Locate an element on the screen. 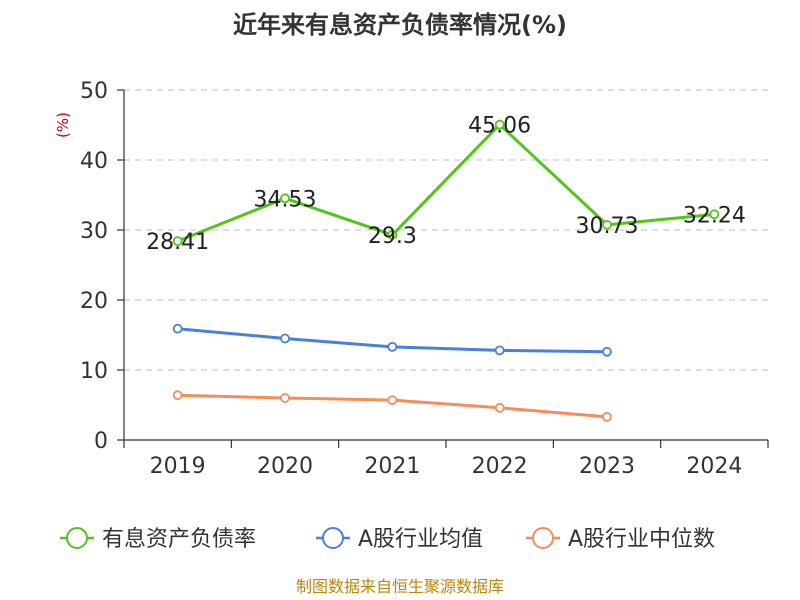 This screenshot has height=600, width=800. y-tick-label: 50 is located at coordinates (94, 91).